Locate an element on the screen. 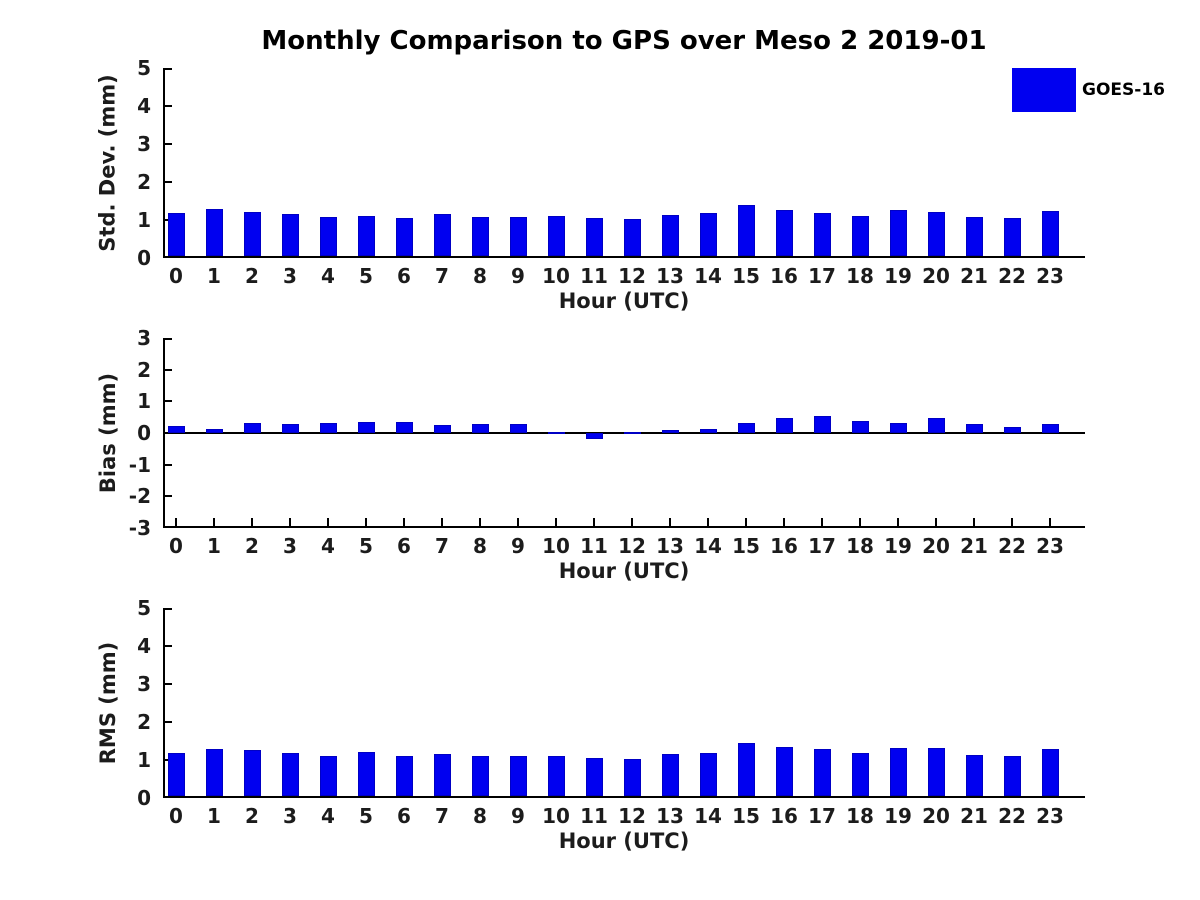 The height and width of the screenshot is (900, 1200). y-axis-spine is located at coordinates (164, 163).